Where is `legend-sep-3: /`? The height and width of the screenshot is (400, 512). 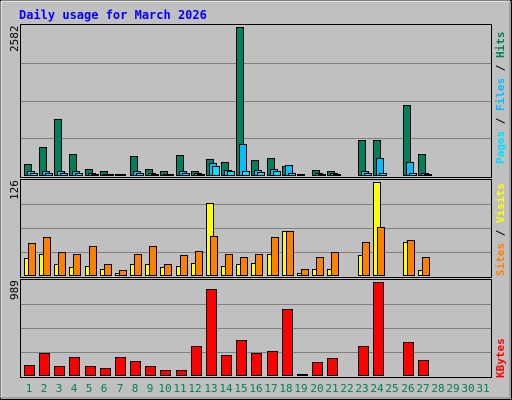 legend-sep-3: / is located at coordinates (500, 233).